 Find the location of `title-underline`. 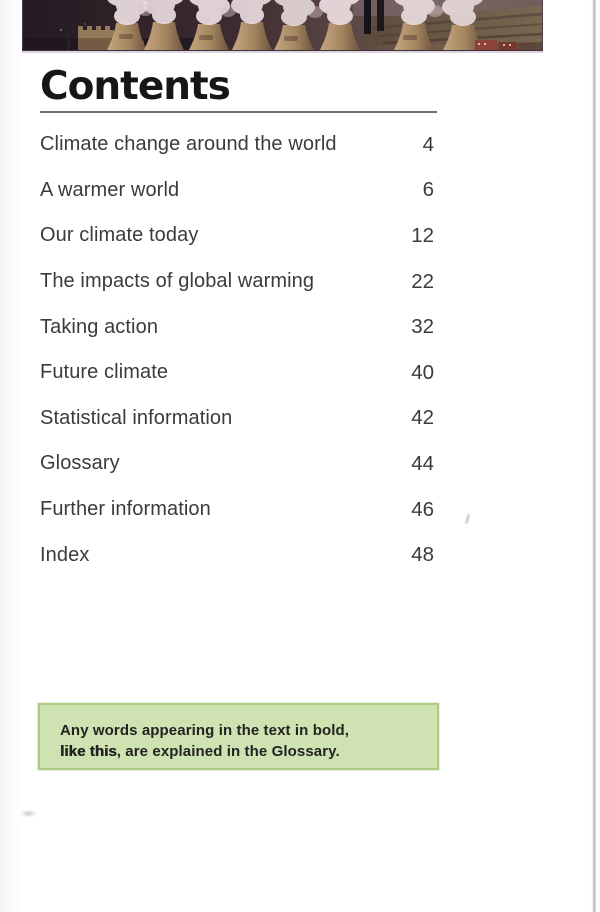

title-underline is located at coordinates (238, 112).